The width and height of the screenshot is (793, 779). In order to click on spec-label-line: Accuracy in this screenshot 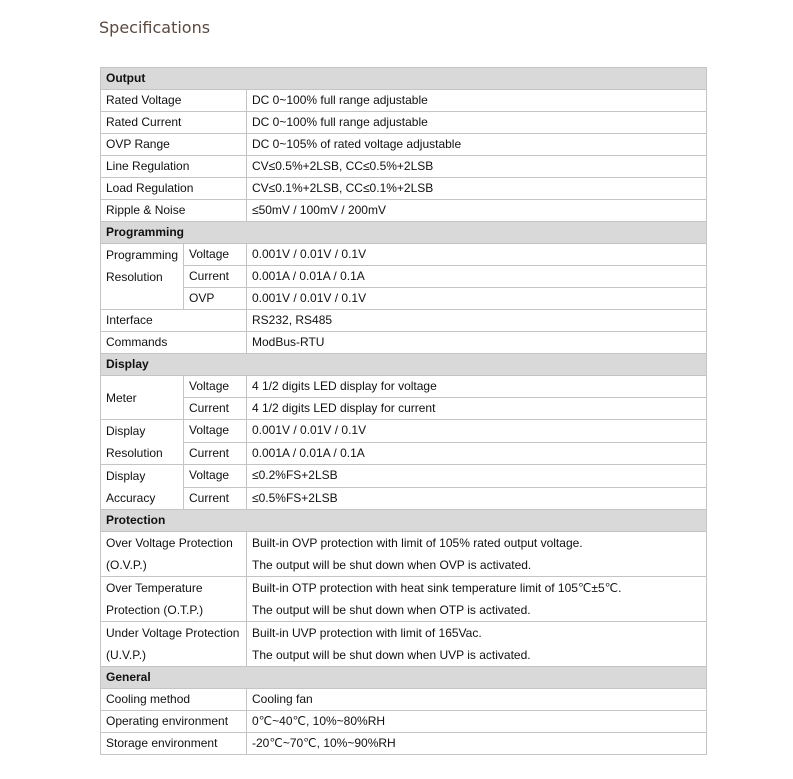, I will do `click(131, 498)`.